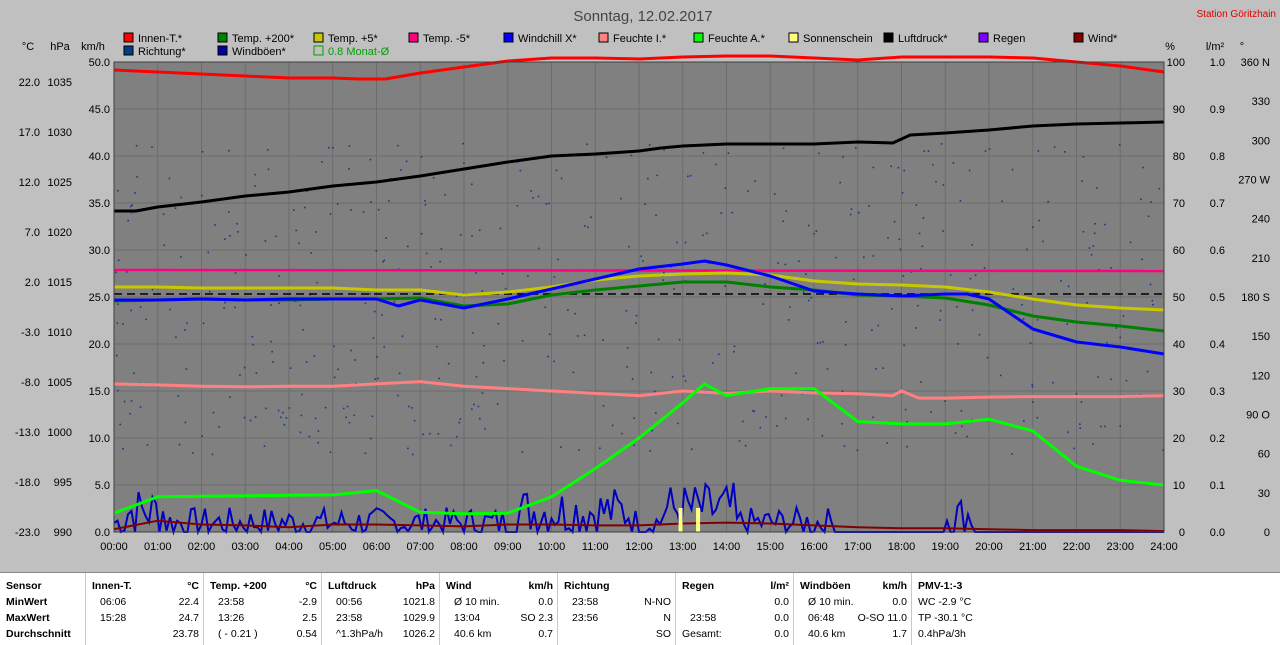  What do you see at coordinates (99, 63) in the screenshot?
I see `axis-tick-label: 50.0` at bounding box center [99, 63].